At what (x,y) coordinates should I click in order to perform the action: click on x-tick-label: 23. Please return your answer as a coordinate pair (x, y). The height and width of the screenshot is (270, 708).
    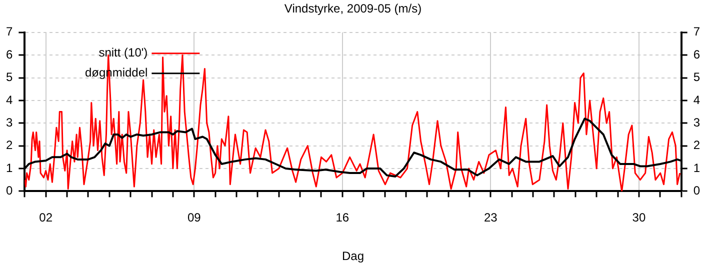
    Looking at the image, I should click on (491, 217).